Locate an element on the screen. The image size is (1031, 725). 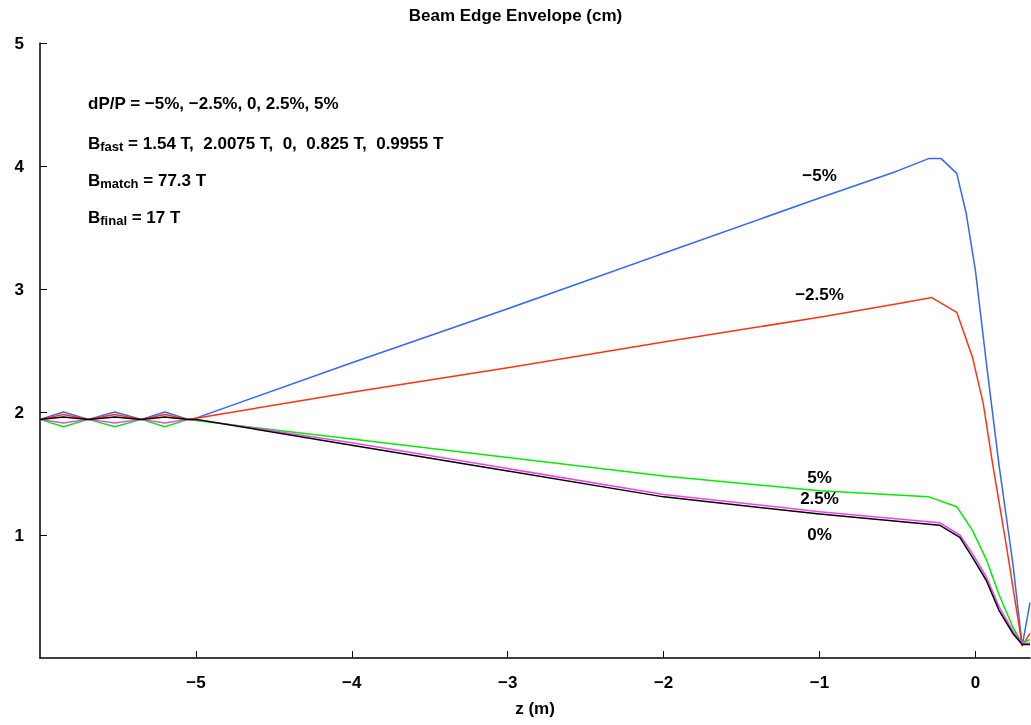
x-axis-title: z (m) is located at coordinates (535, 708).